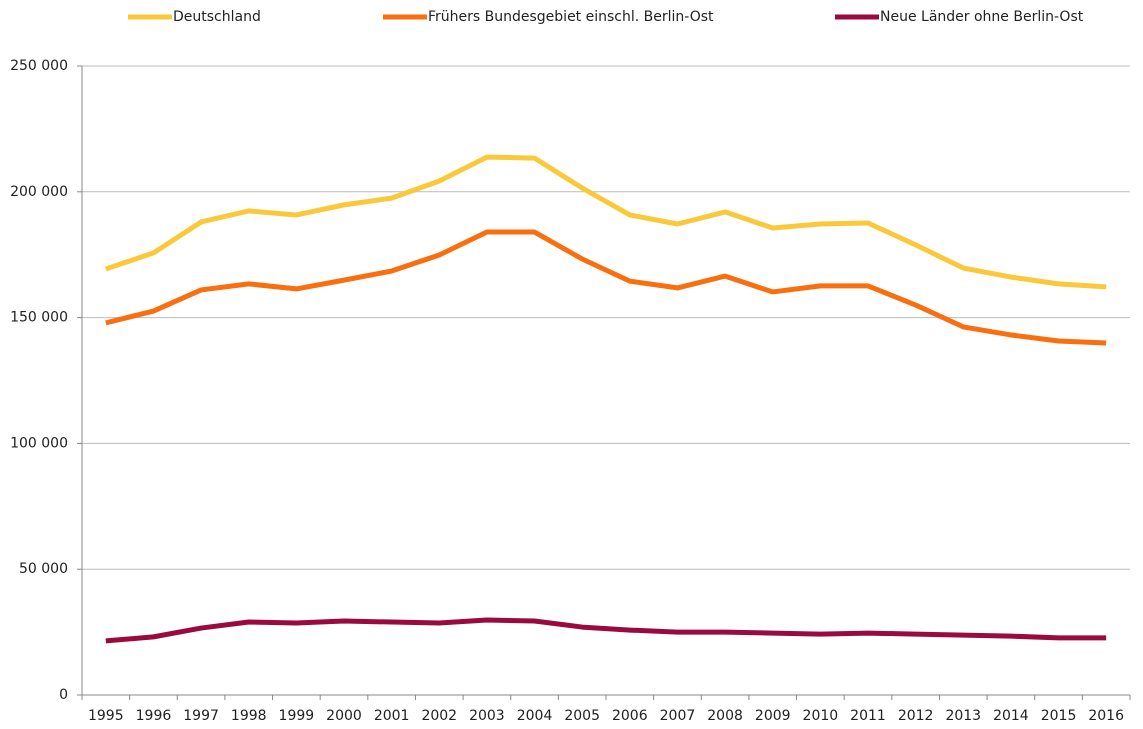 This screenshot has width=1143, height=729. Describe the element at coordinates (487, 716) in the screenshot. I see `x-tick-label: 2003` at that location.